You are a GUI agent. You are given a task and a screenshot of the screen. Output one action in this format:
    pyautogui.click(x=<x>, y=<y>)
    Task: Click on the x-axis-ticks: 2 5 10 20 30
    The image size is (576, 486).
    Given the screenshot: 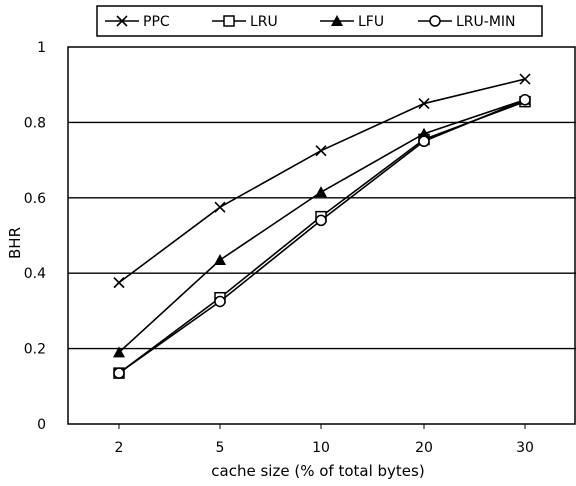 What is the action you would take?
    pyautogui.click(x=324, y=440)
    